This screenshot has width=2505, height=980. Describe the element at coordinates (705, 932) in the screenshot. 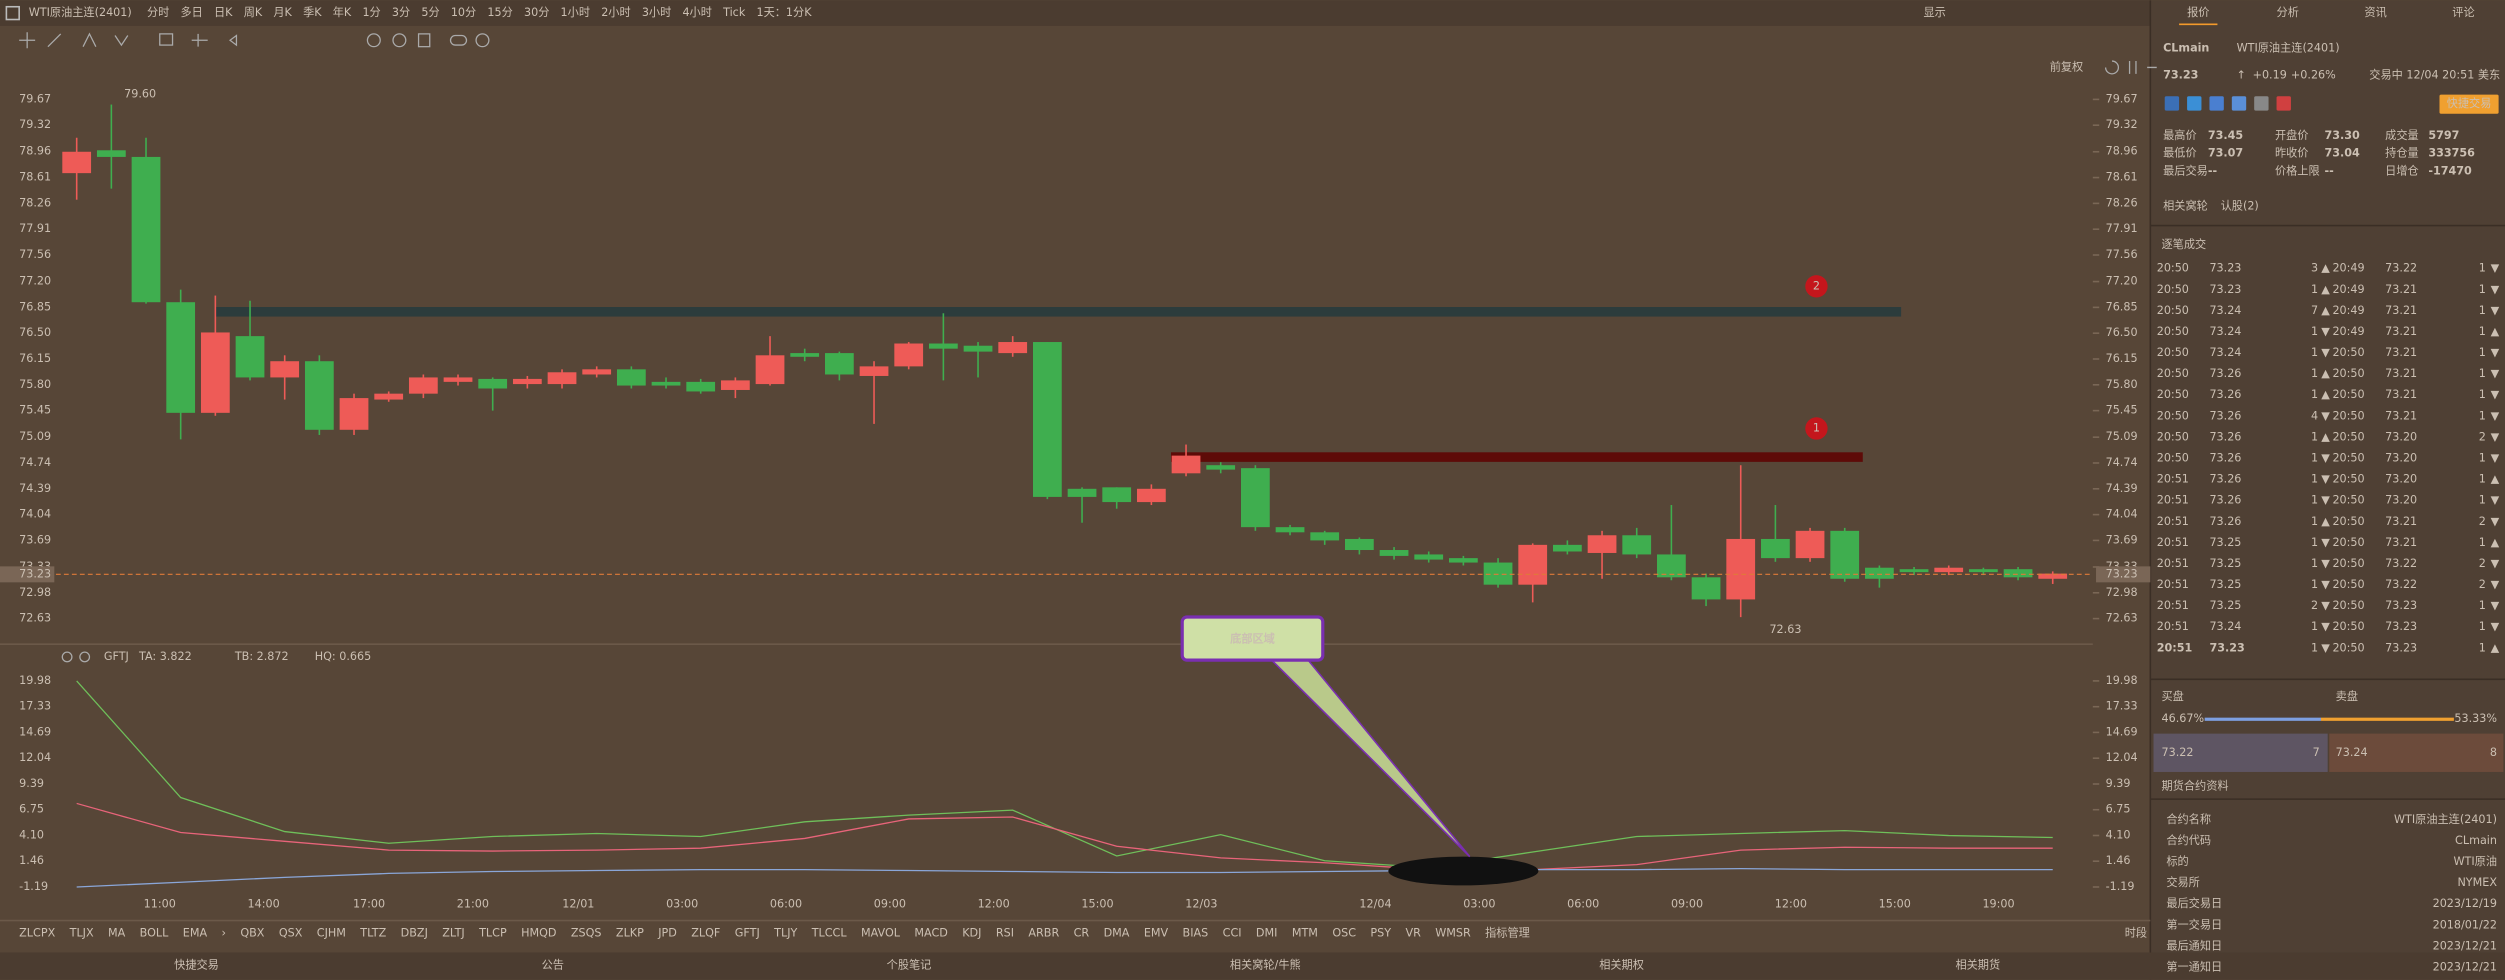

I see `indicator-tab: ZLQF` at that location.